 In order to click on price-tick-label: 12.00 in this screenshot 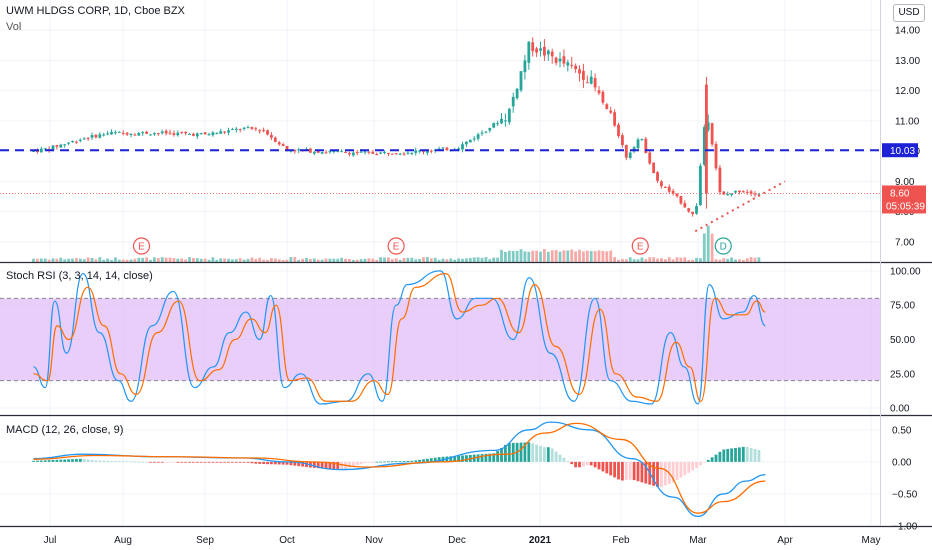, I will do `click(907, 91)`.